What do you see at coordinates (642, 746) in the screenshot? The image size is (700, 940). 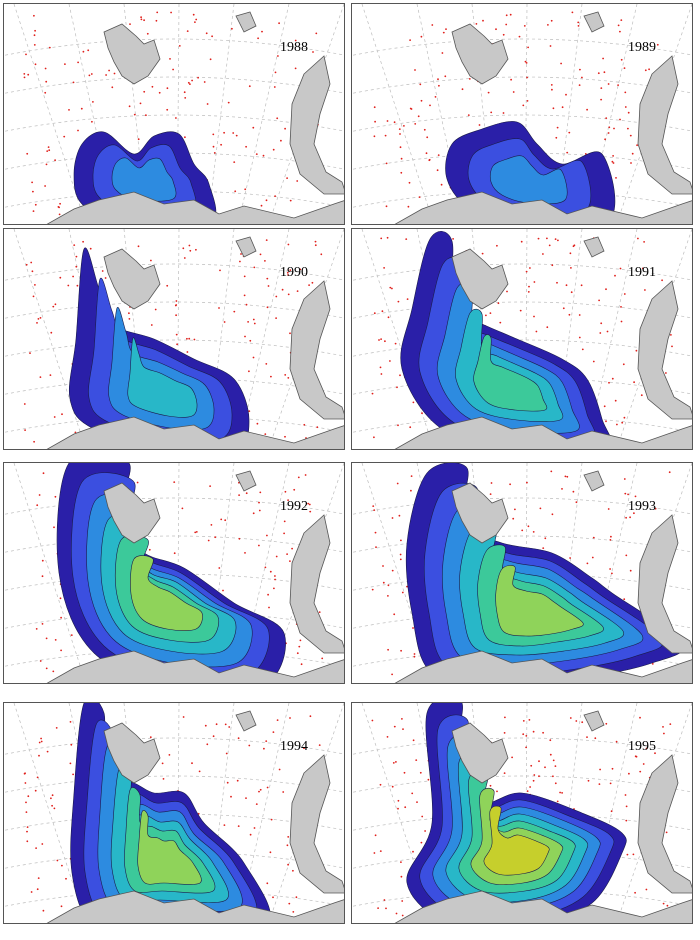 I see `year-label: 1995` at bounding box center [642, 746].